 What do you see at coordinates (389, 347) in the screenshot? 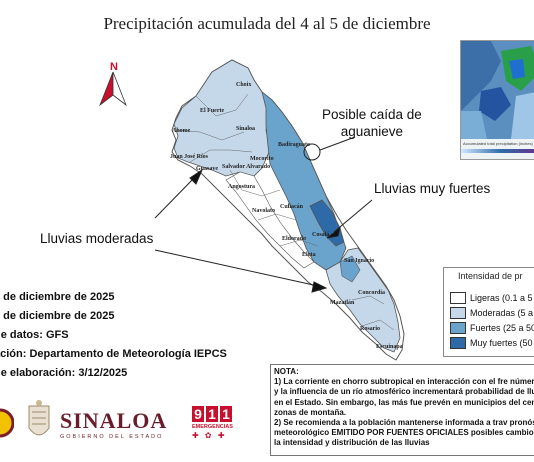
I see `muni-label: Escuinapa` at bounding box center [389, 347].